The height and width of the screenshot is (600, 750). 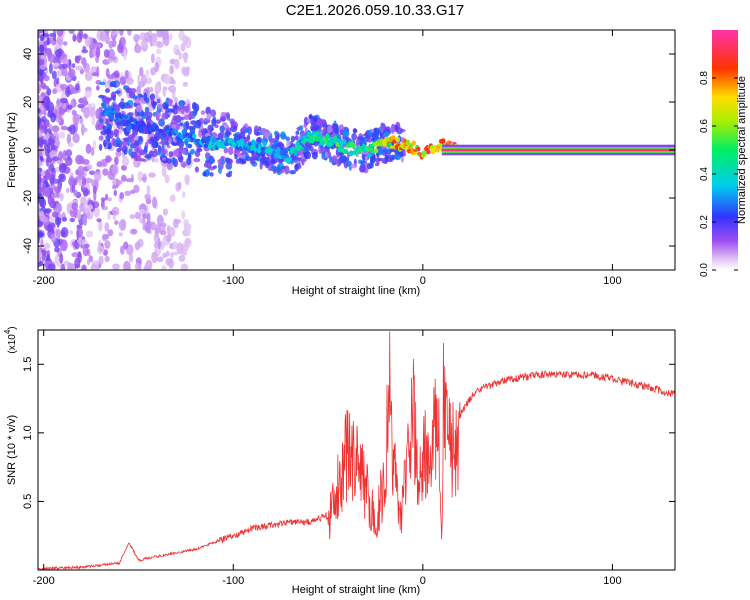 What do you see at coordinates (704, 126) in the screenshot?
I see `colorbar-tick-label: 0.6` at bounding box center [704, 126].